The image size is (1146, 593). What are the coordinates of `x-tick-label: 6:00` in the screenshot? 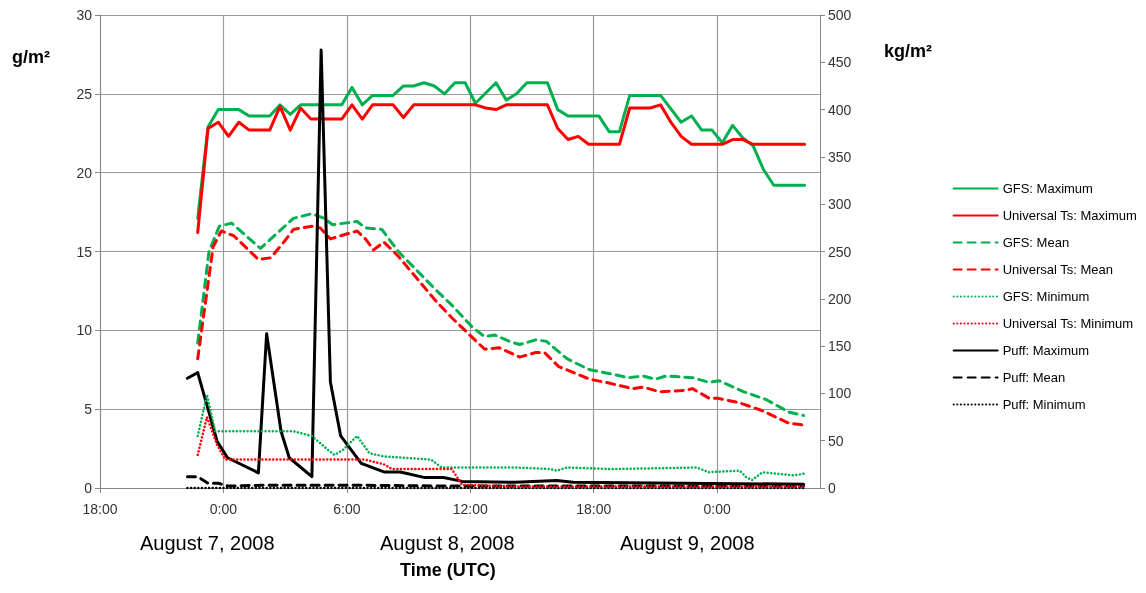 It's located at (347, 509).